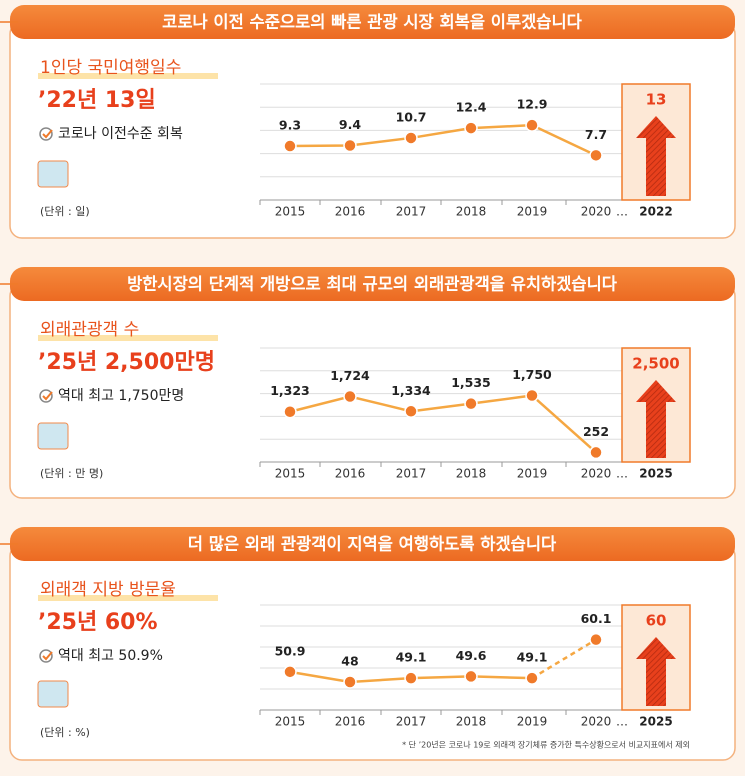  What do you see at coordinates (411, 116) in the screenshot?
I see `value-label: 10.7` at bounding box center [411, 116].